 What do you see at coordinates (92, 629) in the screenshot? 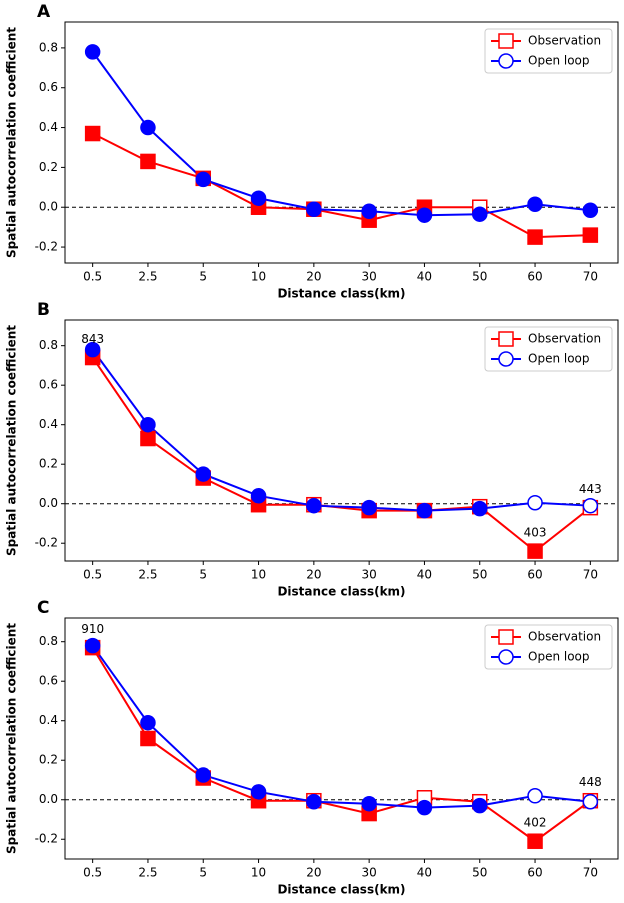
I see `annotation: 910` at bounding box center [92, 629].